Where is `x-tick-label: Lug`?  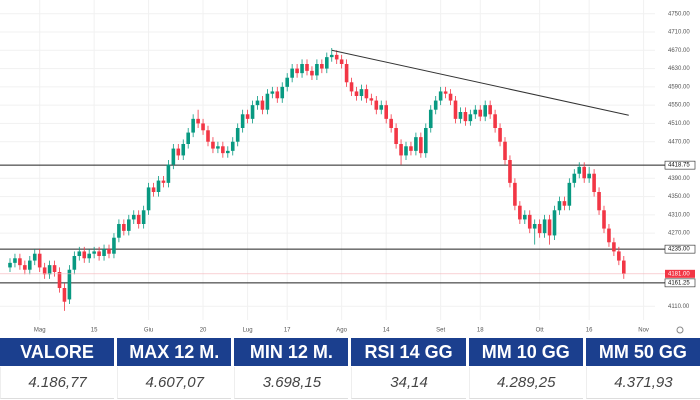
x-tick-label: Lug is located at coordinates (248, 331).